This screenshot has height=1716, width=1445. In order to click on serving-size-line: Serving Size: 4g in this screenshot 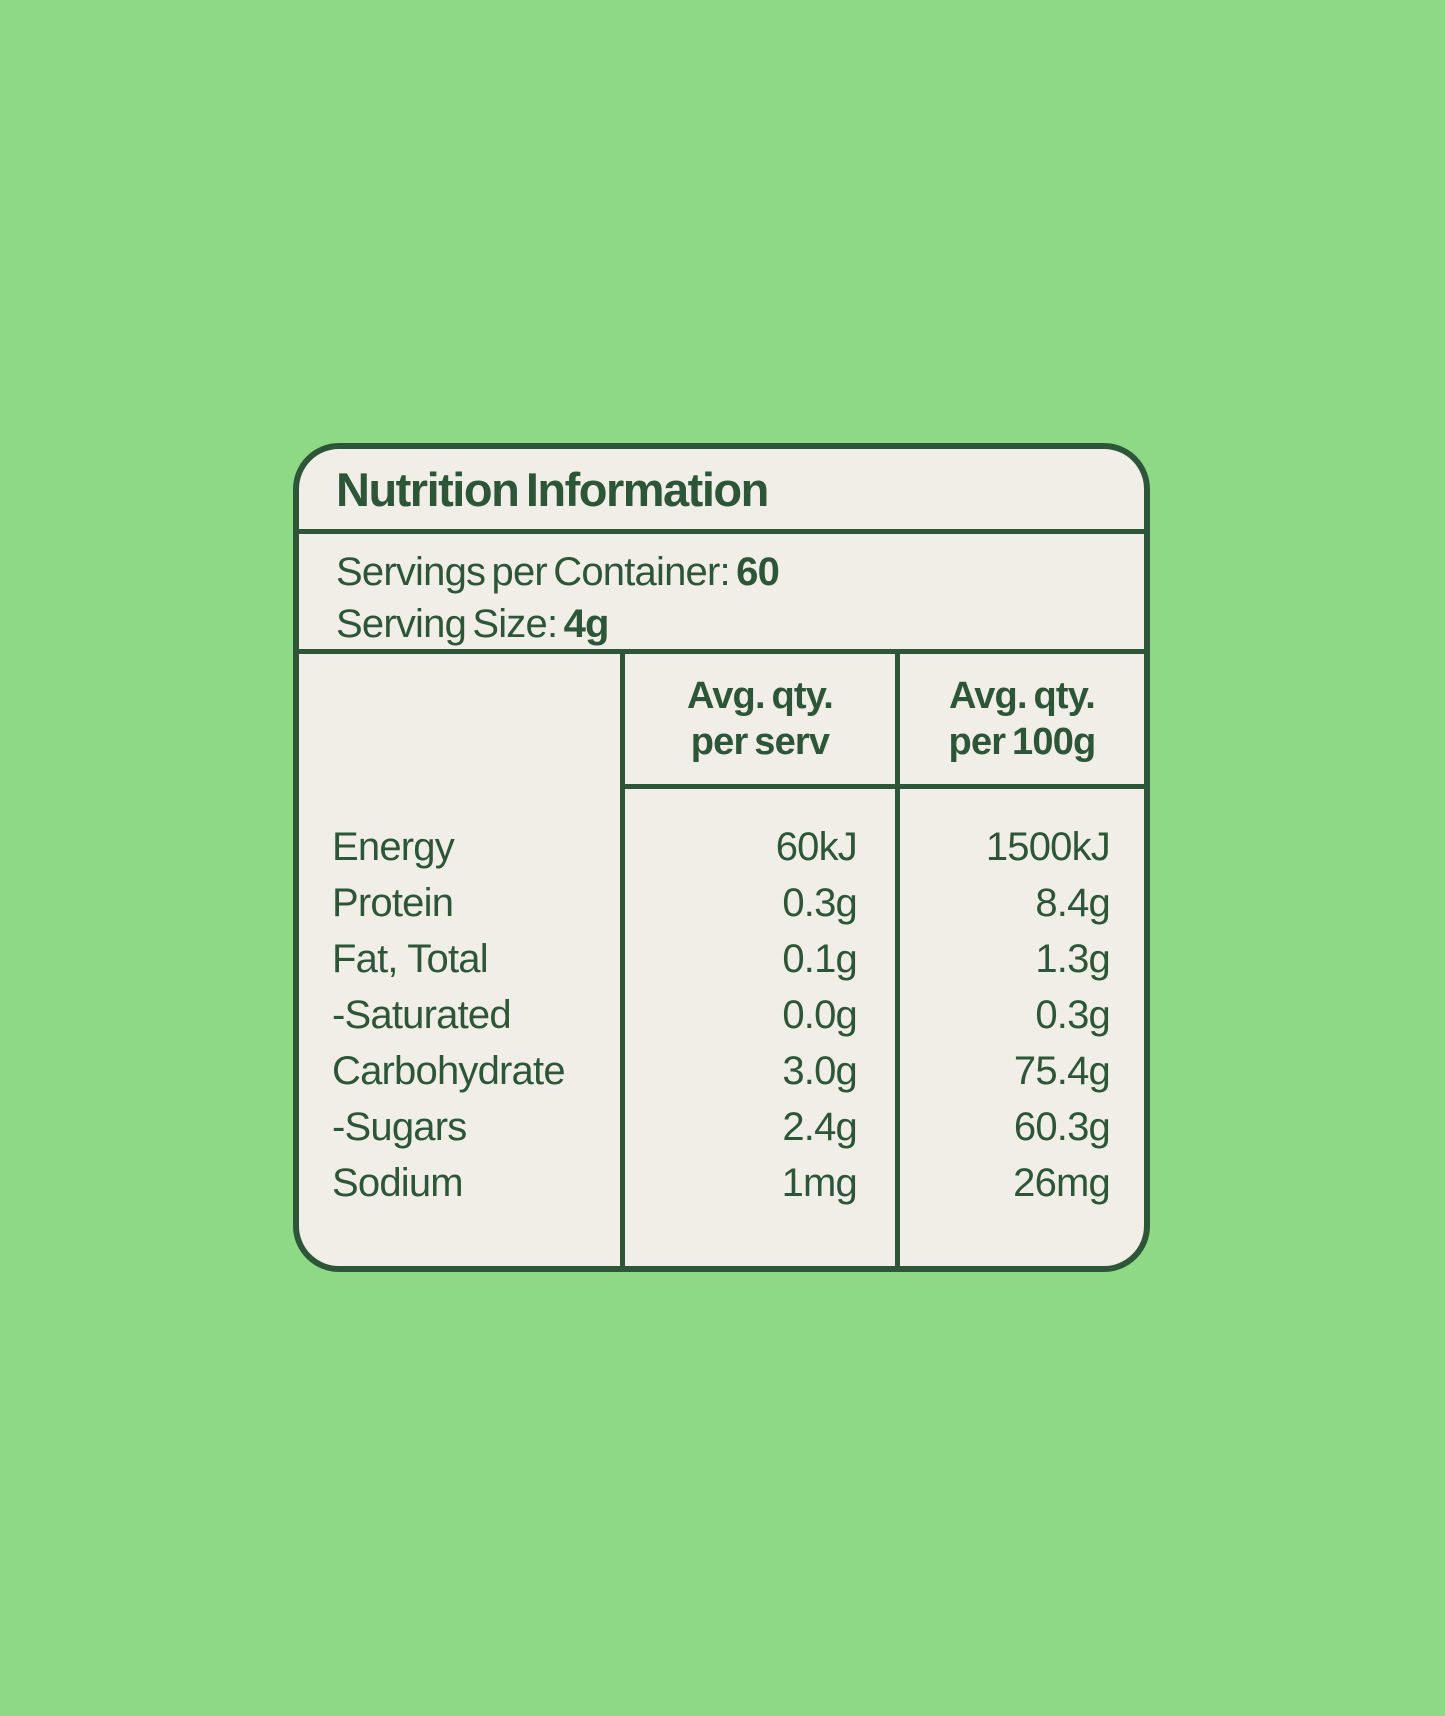, I will do `click(721, 624)`.